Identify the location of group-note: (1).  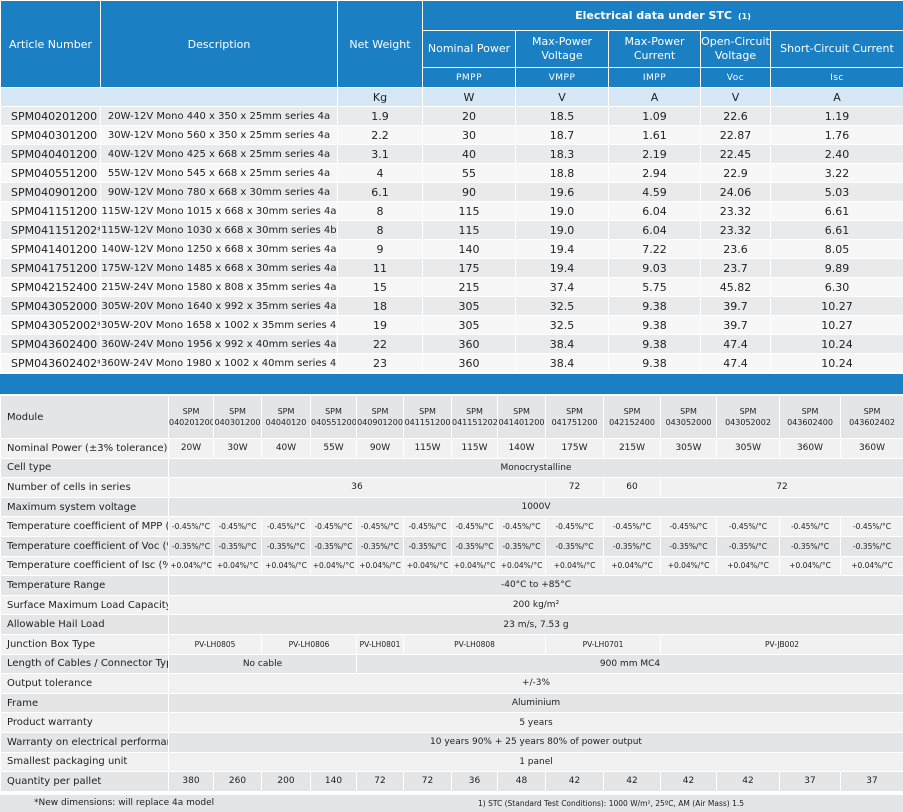
(744, 16).